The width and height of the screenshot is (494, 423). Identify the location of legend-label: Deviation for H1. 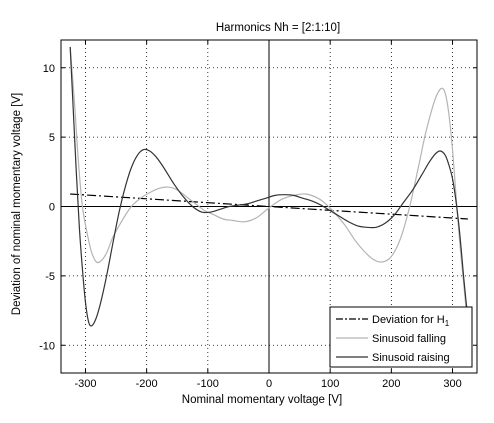
(411, 321).